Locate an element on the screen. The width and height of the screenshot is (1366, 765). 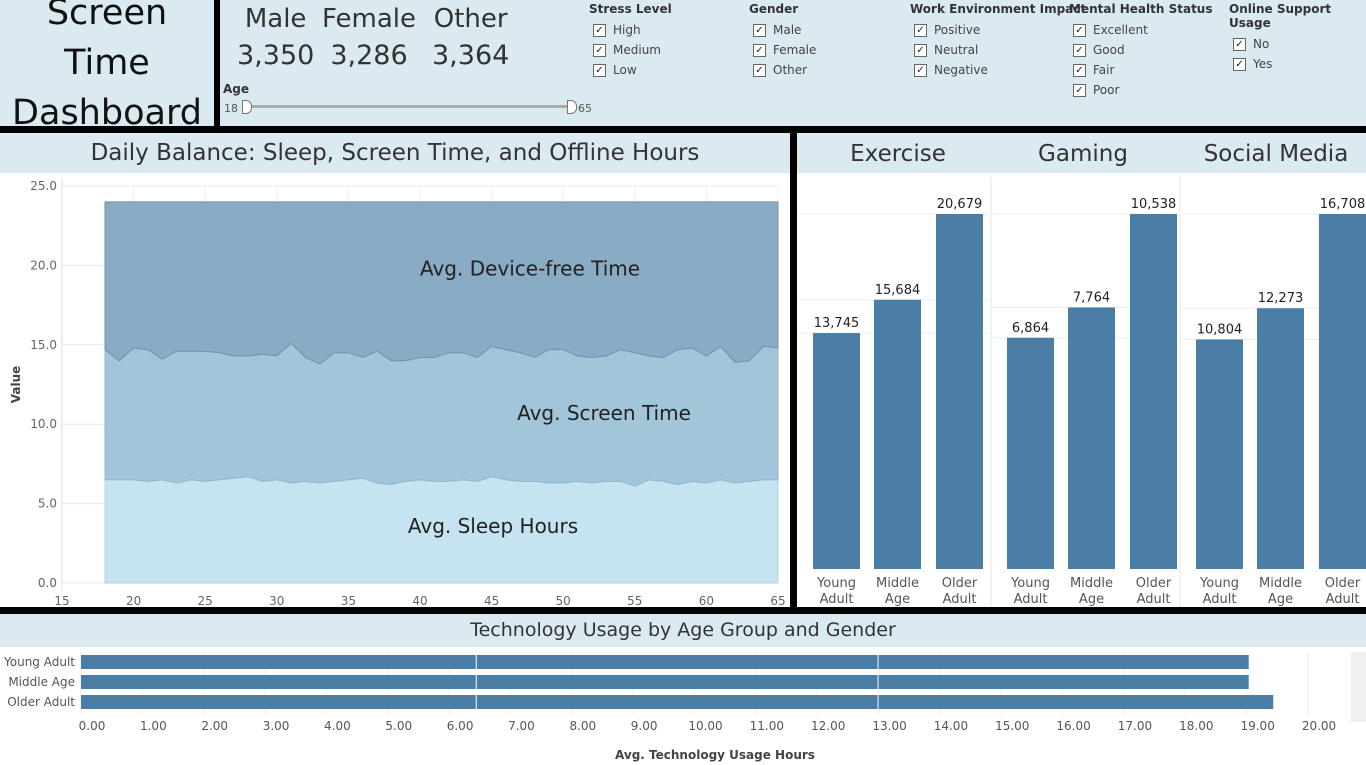
y-tick-label: 15.0 is located at coordinates (43, 345).